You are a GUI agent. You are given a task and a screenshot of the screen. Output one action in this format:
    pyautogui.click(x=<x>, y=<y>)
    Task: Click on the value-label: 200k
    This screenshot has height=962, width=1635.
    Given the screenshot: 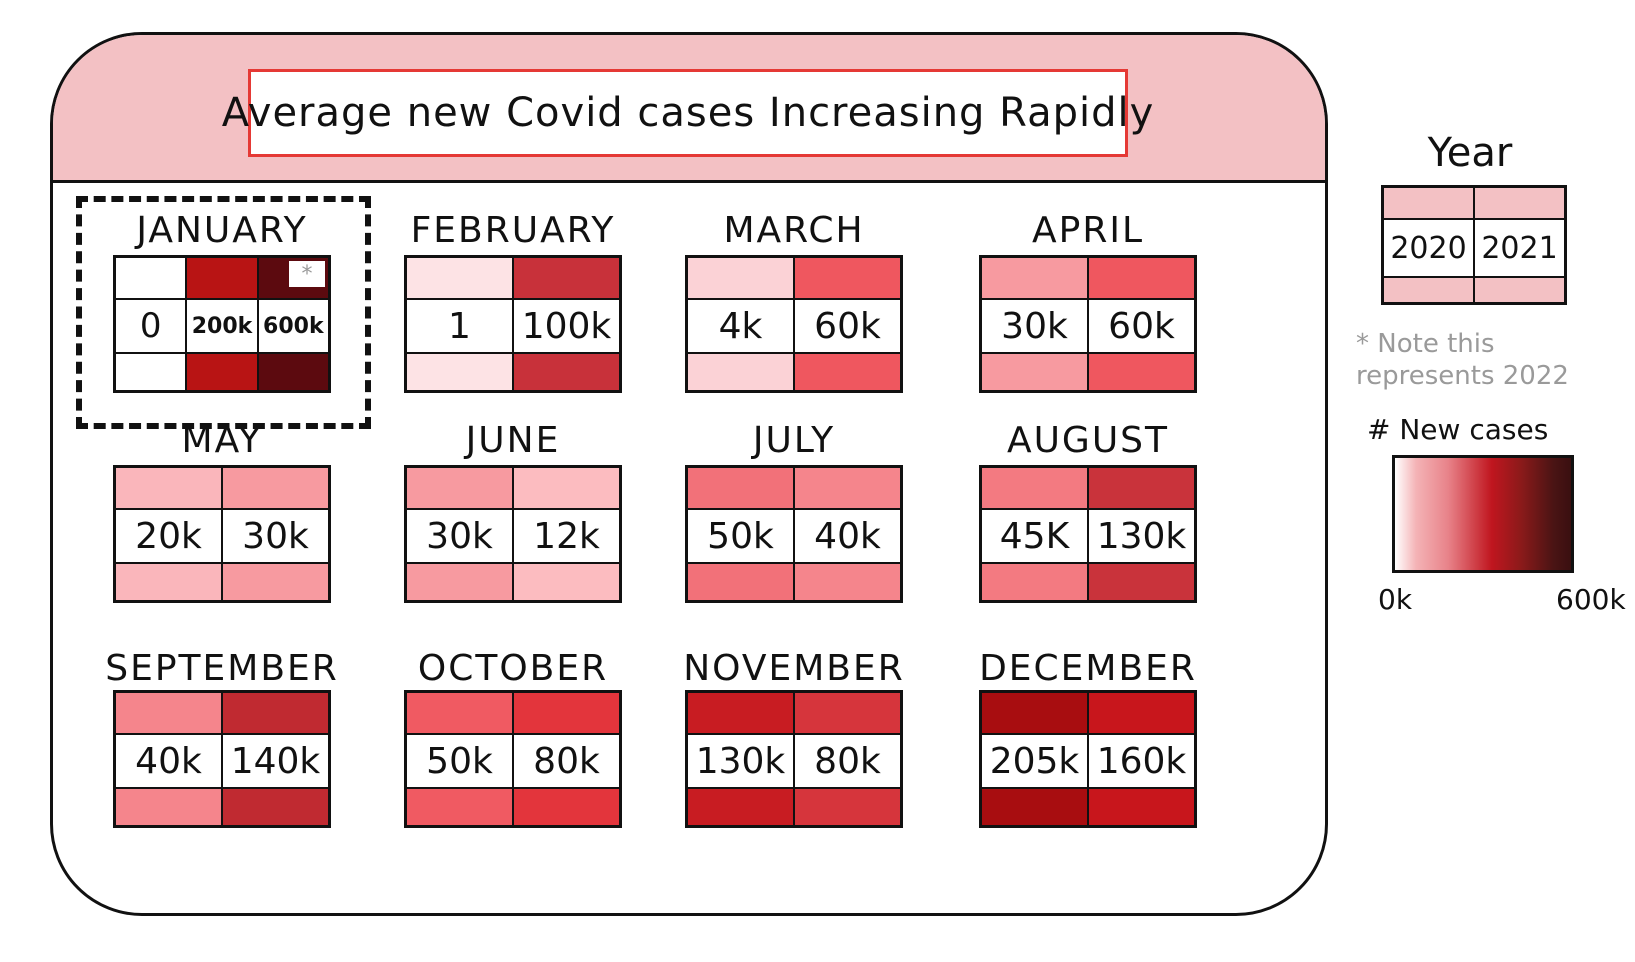 What is the action you would take?
    pyautogui.click(x=222, y=326)
    